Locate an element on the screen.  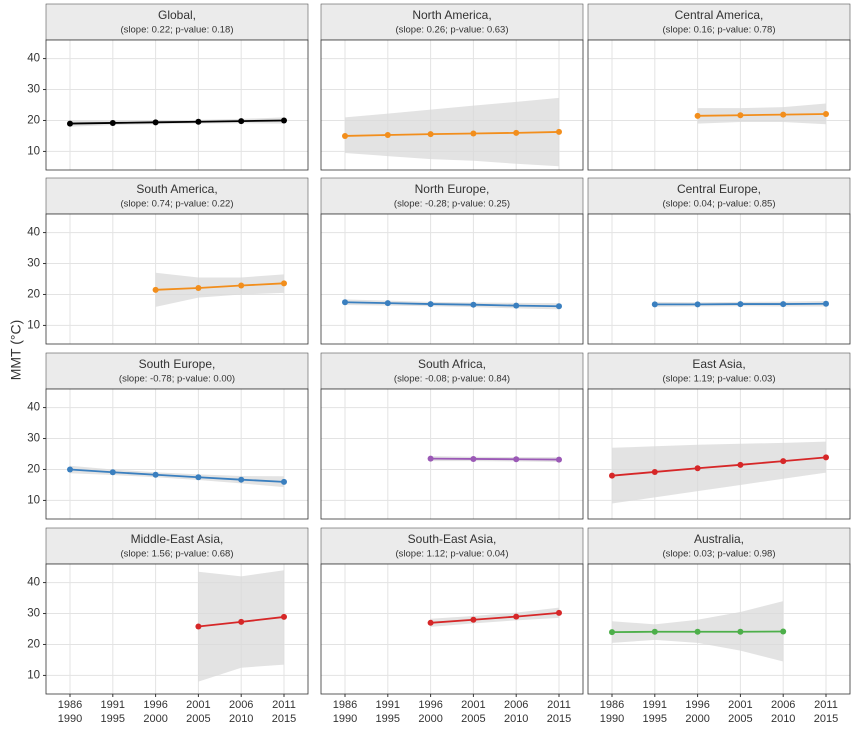
panel-title: South-East Asia, is located at coordinates (452, 539).